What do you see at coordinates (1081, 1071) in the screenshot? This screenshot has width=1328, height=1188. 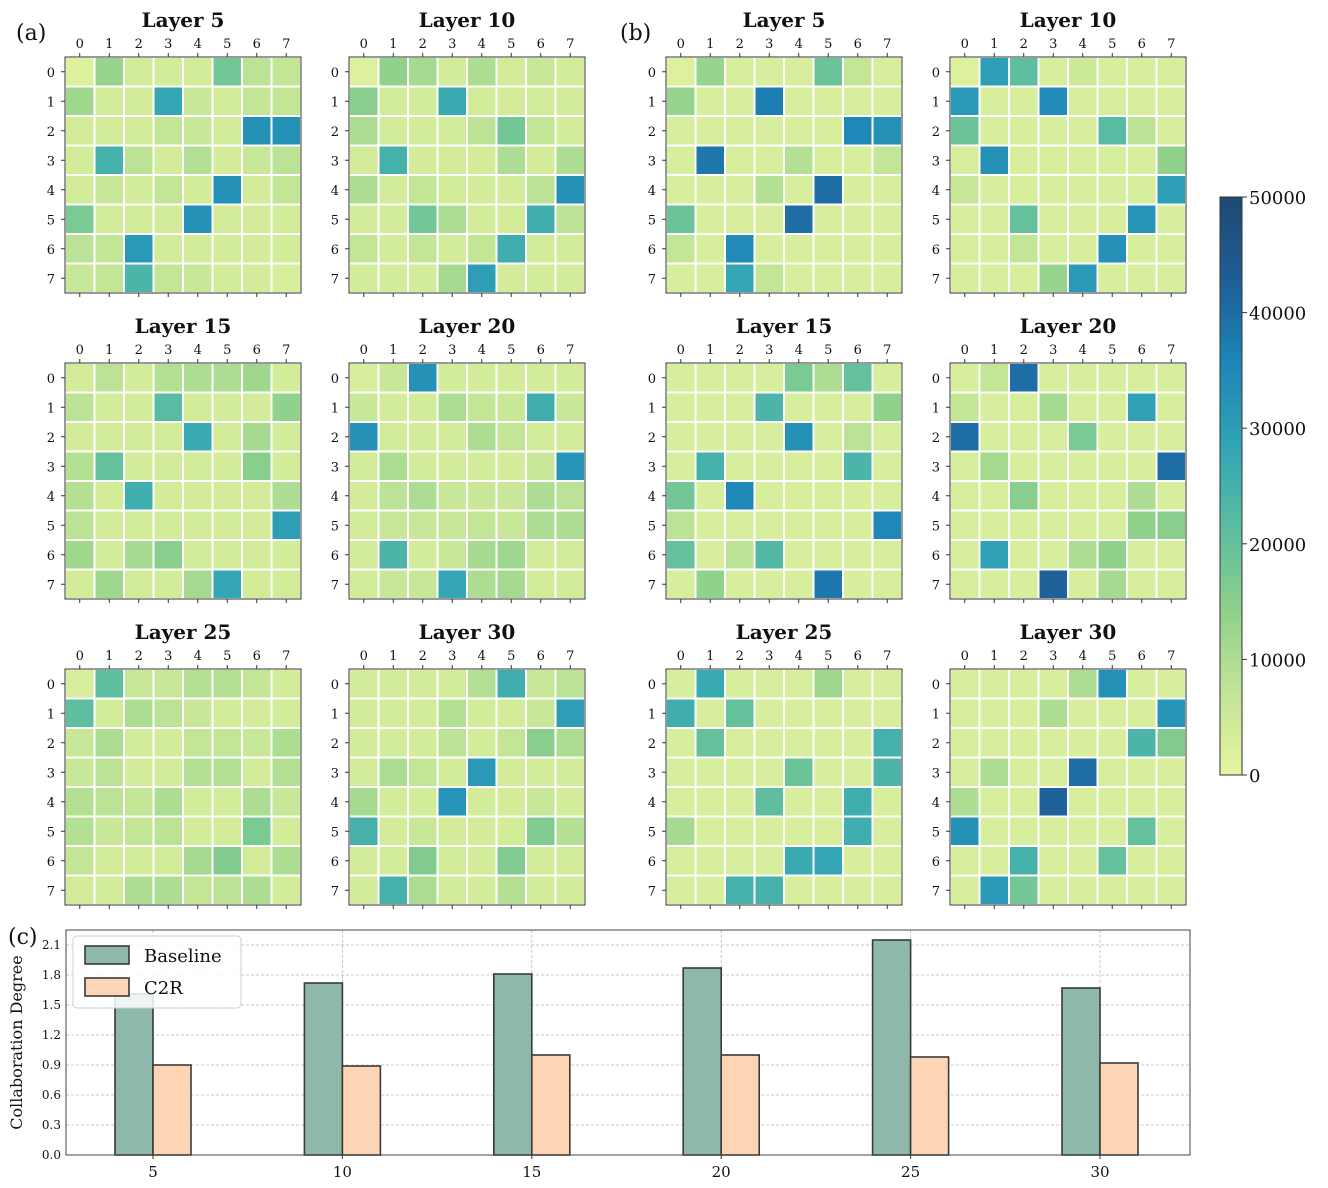 I see `bar-baseline` at bounding box center [1081, 1071].